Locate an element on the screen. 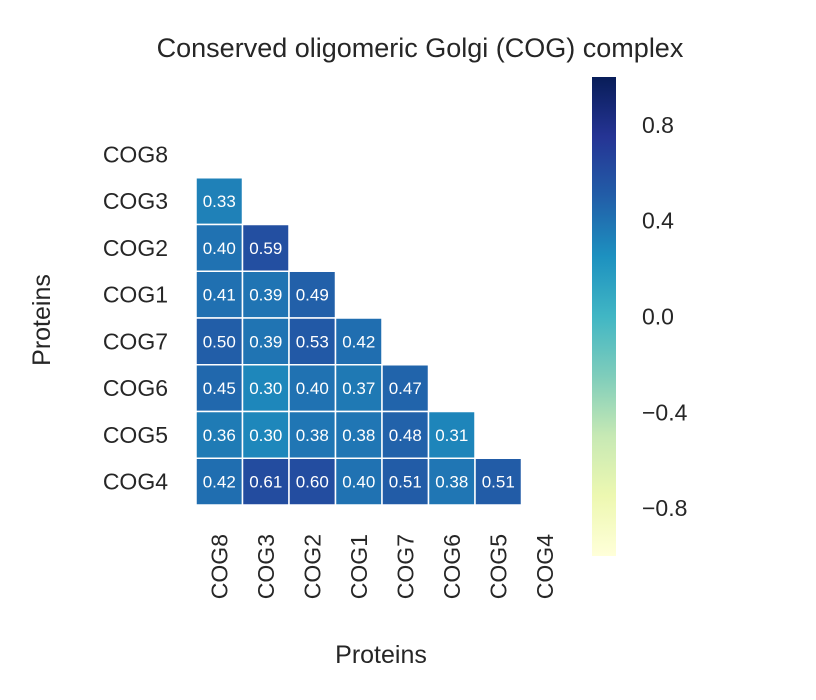 This screenshot has width=816, height=700. cell-value-label: 0.61 is located at coordinates (265, 482).